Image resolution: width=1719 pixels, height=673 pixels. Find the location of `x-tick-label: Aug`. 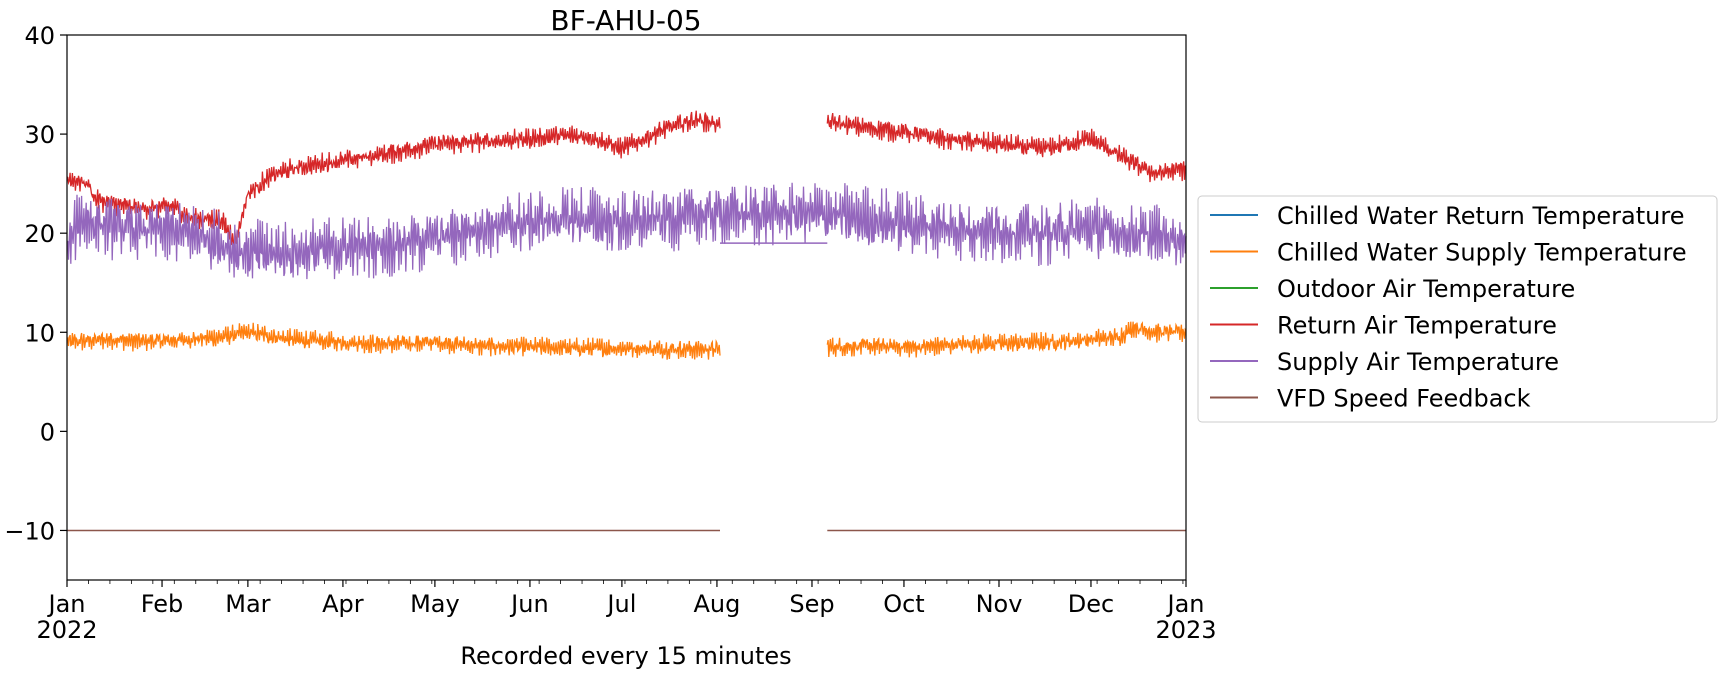

x-tick-label: Aug is located at coordinates (717, 604).